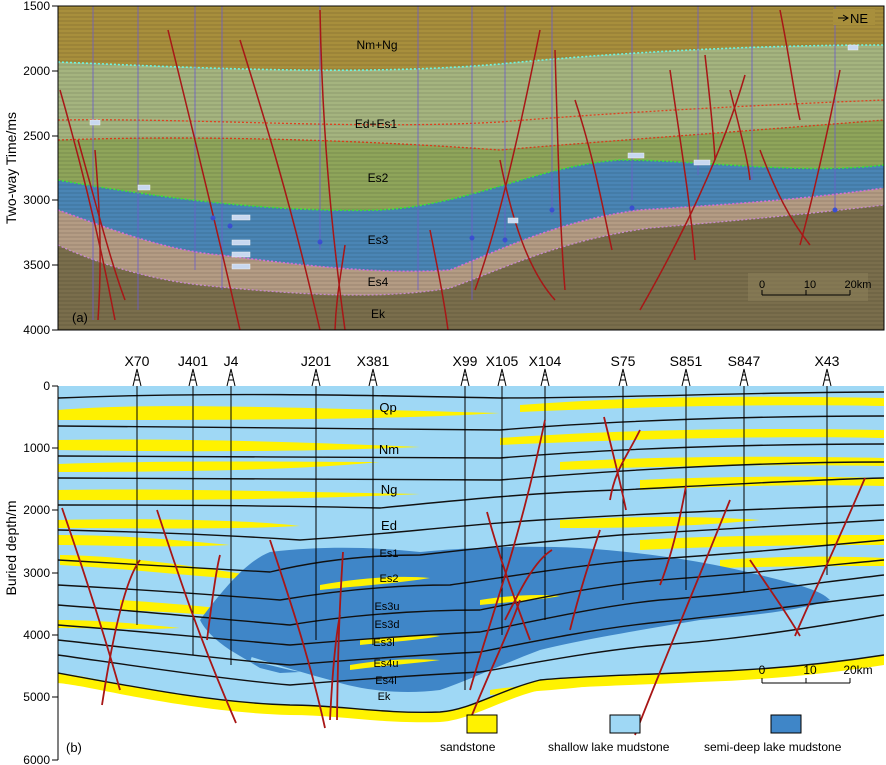 Image resolution: width=886 pixels, height=765 pixels. What do you see at coordinates (36, 200) in the screenshot?
I see `panel-a-ytick: 3000` at bounding box center [36, 200].